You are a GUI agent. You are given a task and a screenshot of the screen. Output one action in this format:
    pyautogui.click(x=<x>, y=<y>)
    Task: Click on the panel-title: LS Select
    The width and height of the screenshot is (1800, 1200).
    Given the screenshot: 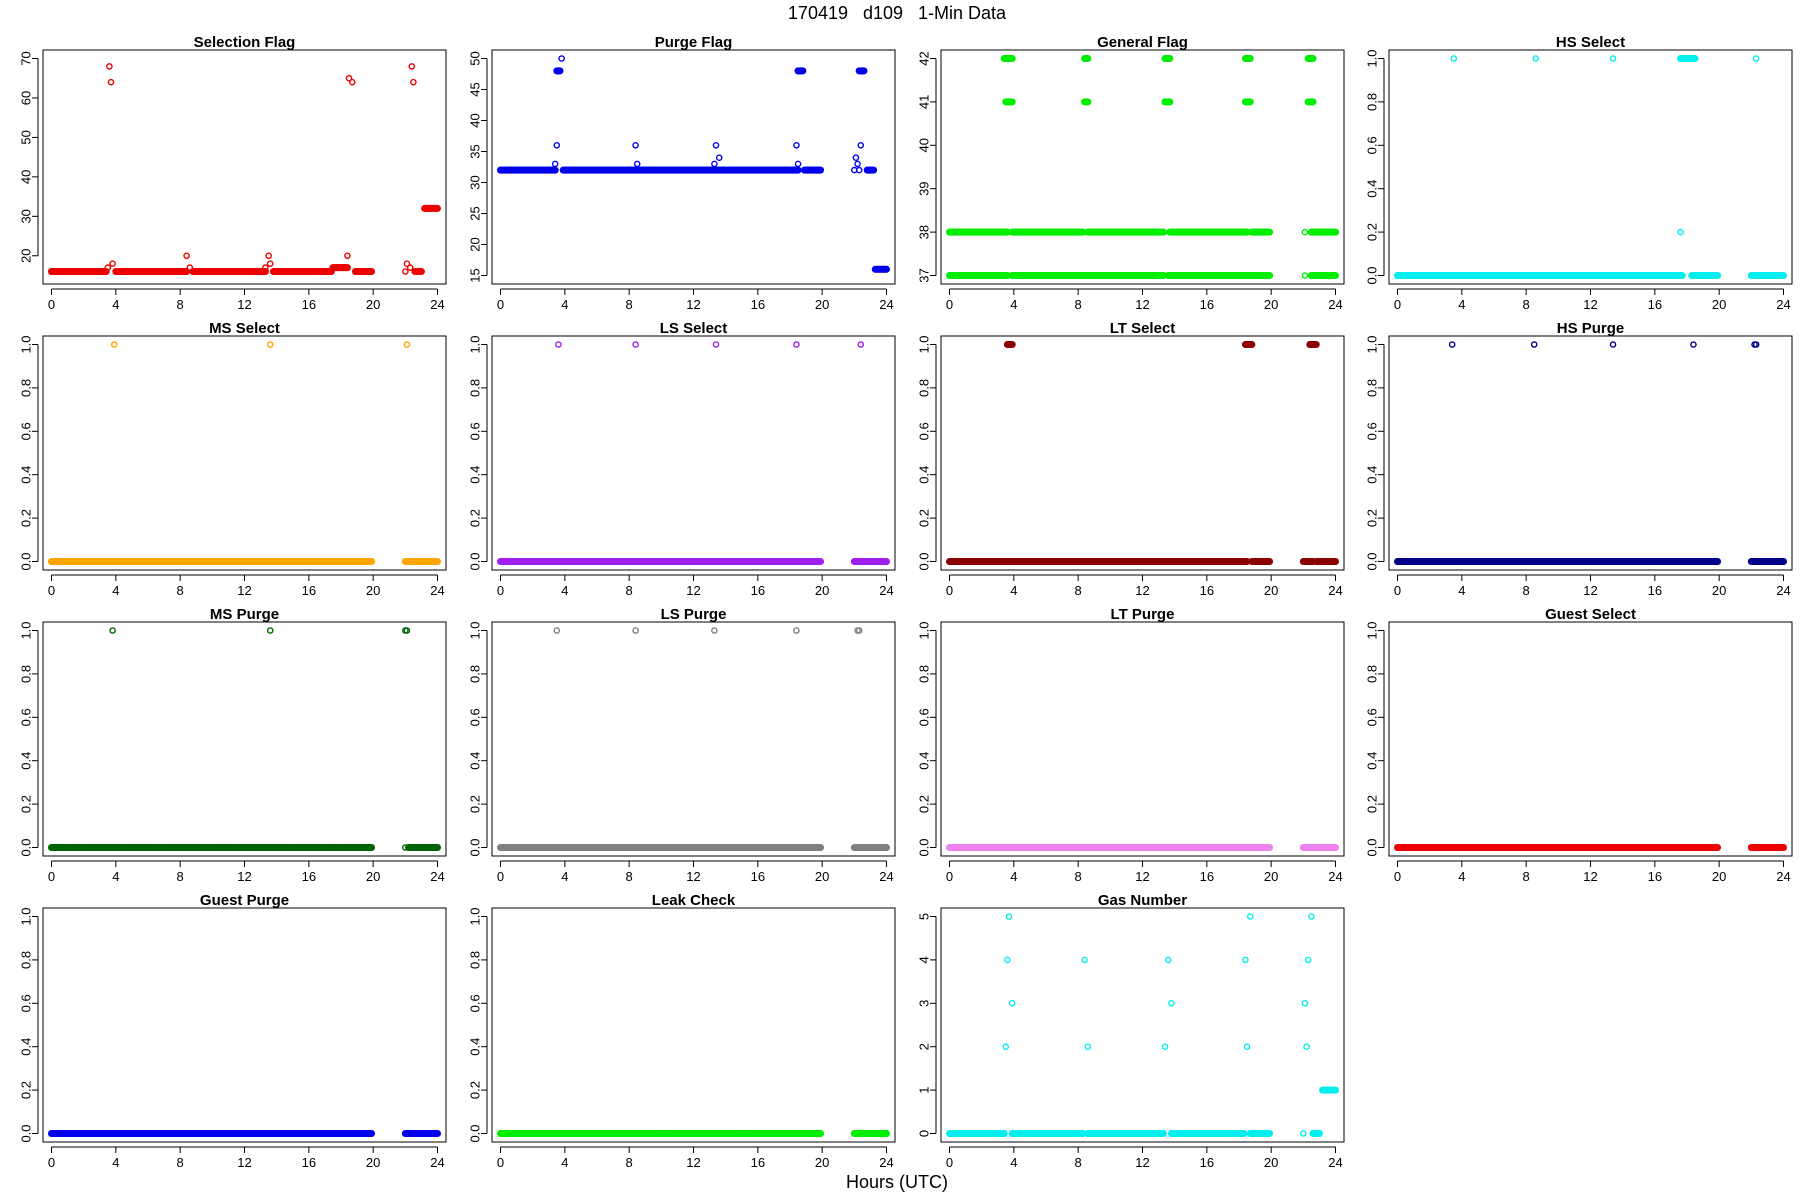 What is the action you would take?
    pyautogui.click(x=694, y=328)
    